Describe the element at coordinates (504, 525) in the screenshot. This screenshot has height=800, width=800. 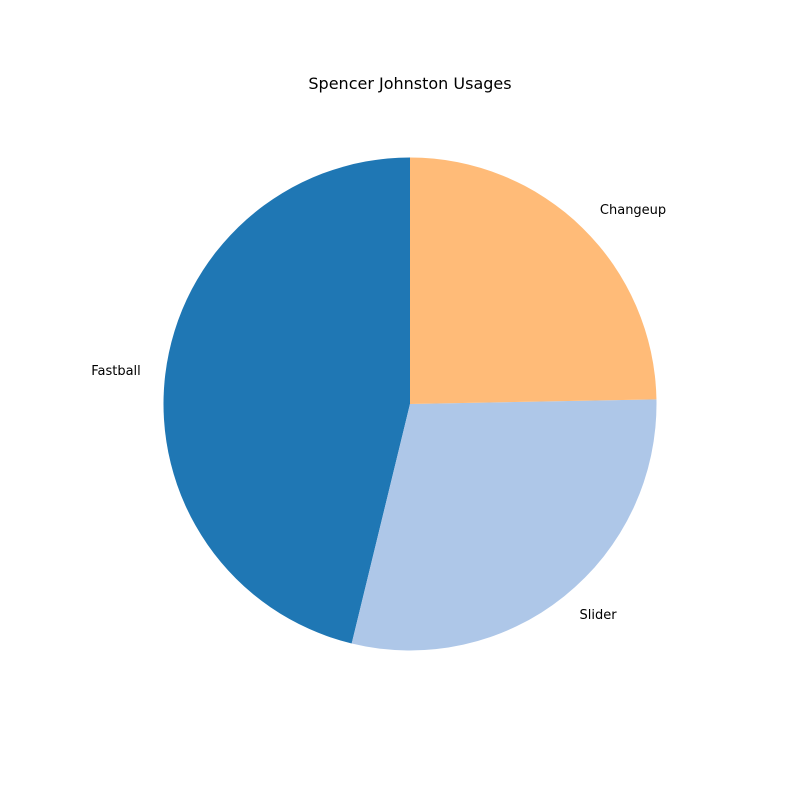
I see `pie-slice-slider` at that location.